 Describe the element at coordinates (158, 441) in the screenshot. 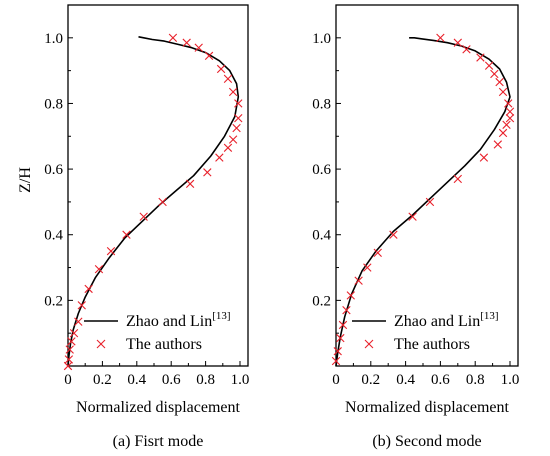

I see `panel-caption: (a) Fisrt mode` at that location.